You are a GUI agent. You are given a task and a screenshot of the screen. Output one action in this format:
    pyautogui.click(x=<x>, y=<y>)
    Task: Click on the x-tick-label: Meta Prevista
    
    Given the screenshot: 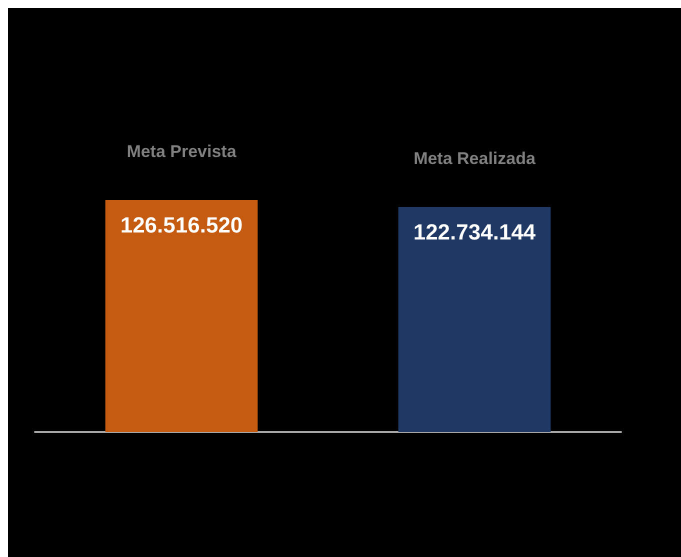 What is the action you would take?
    pyautogui.click(x=181, y=152)
    